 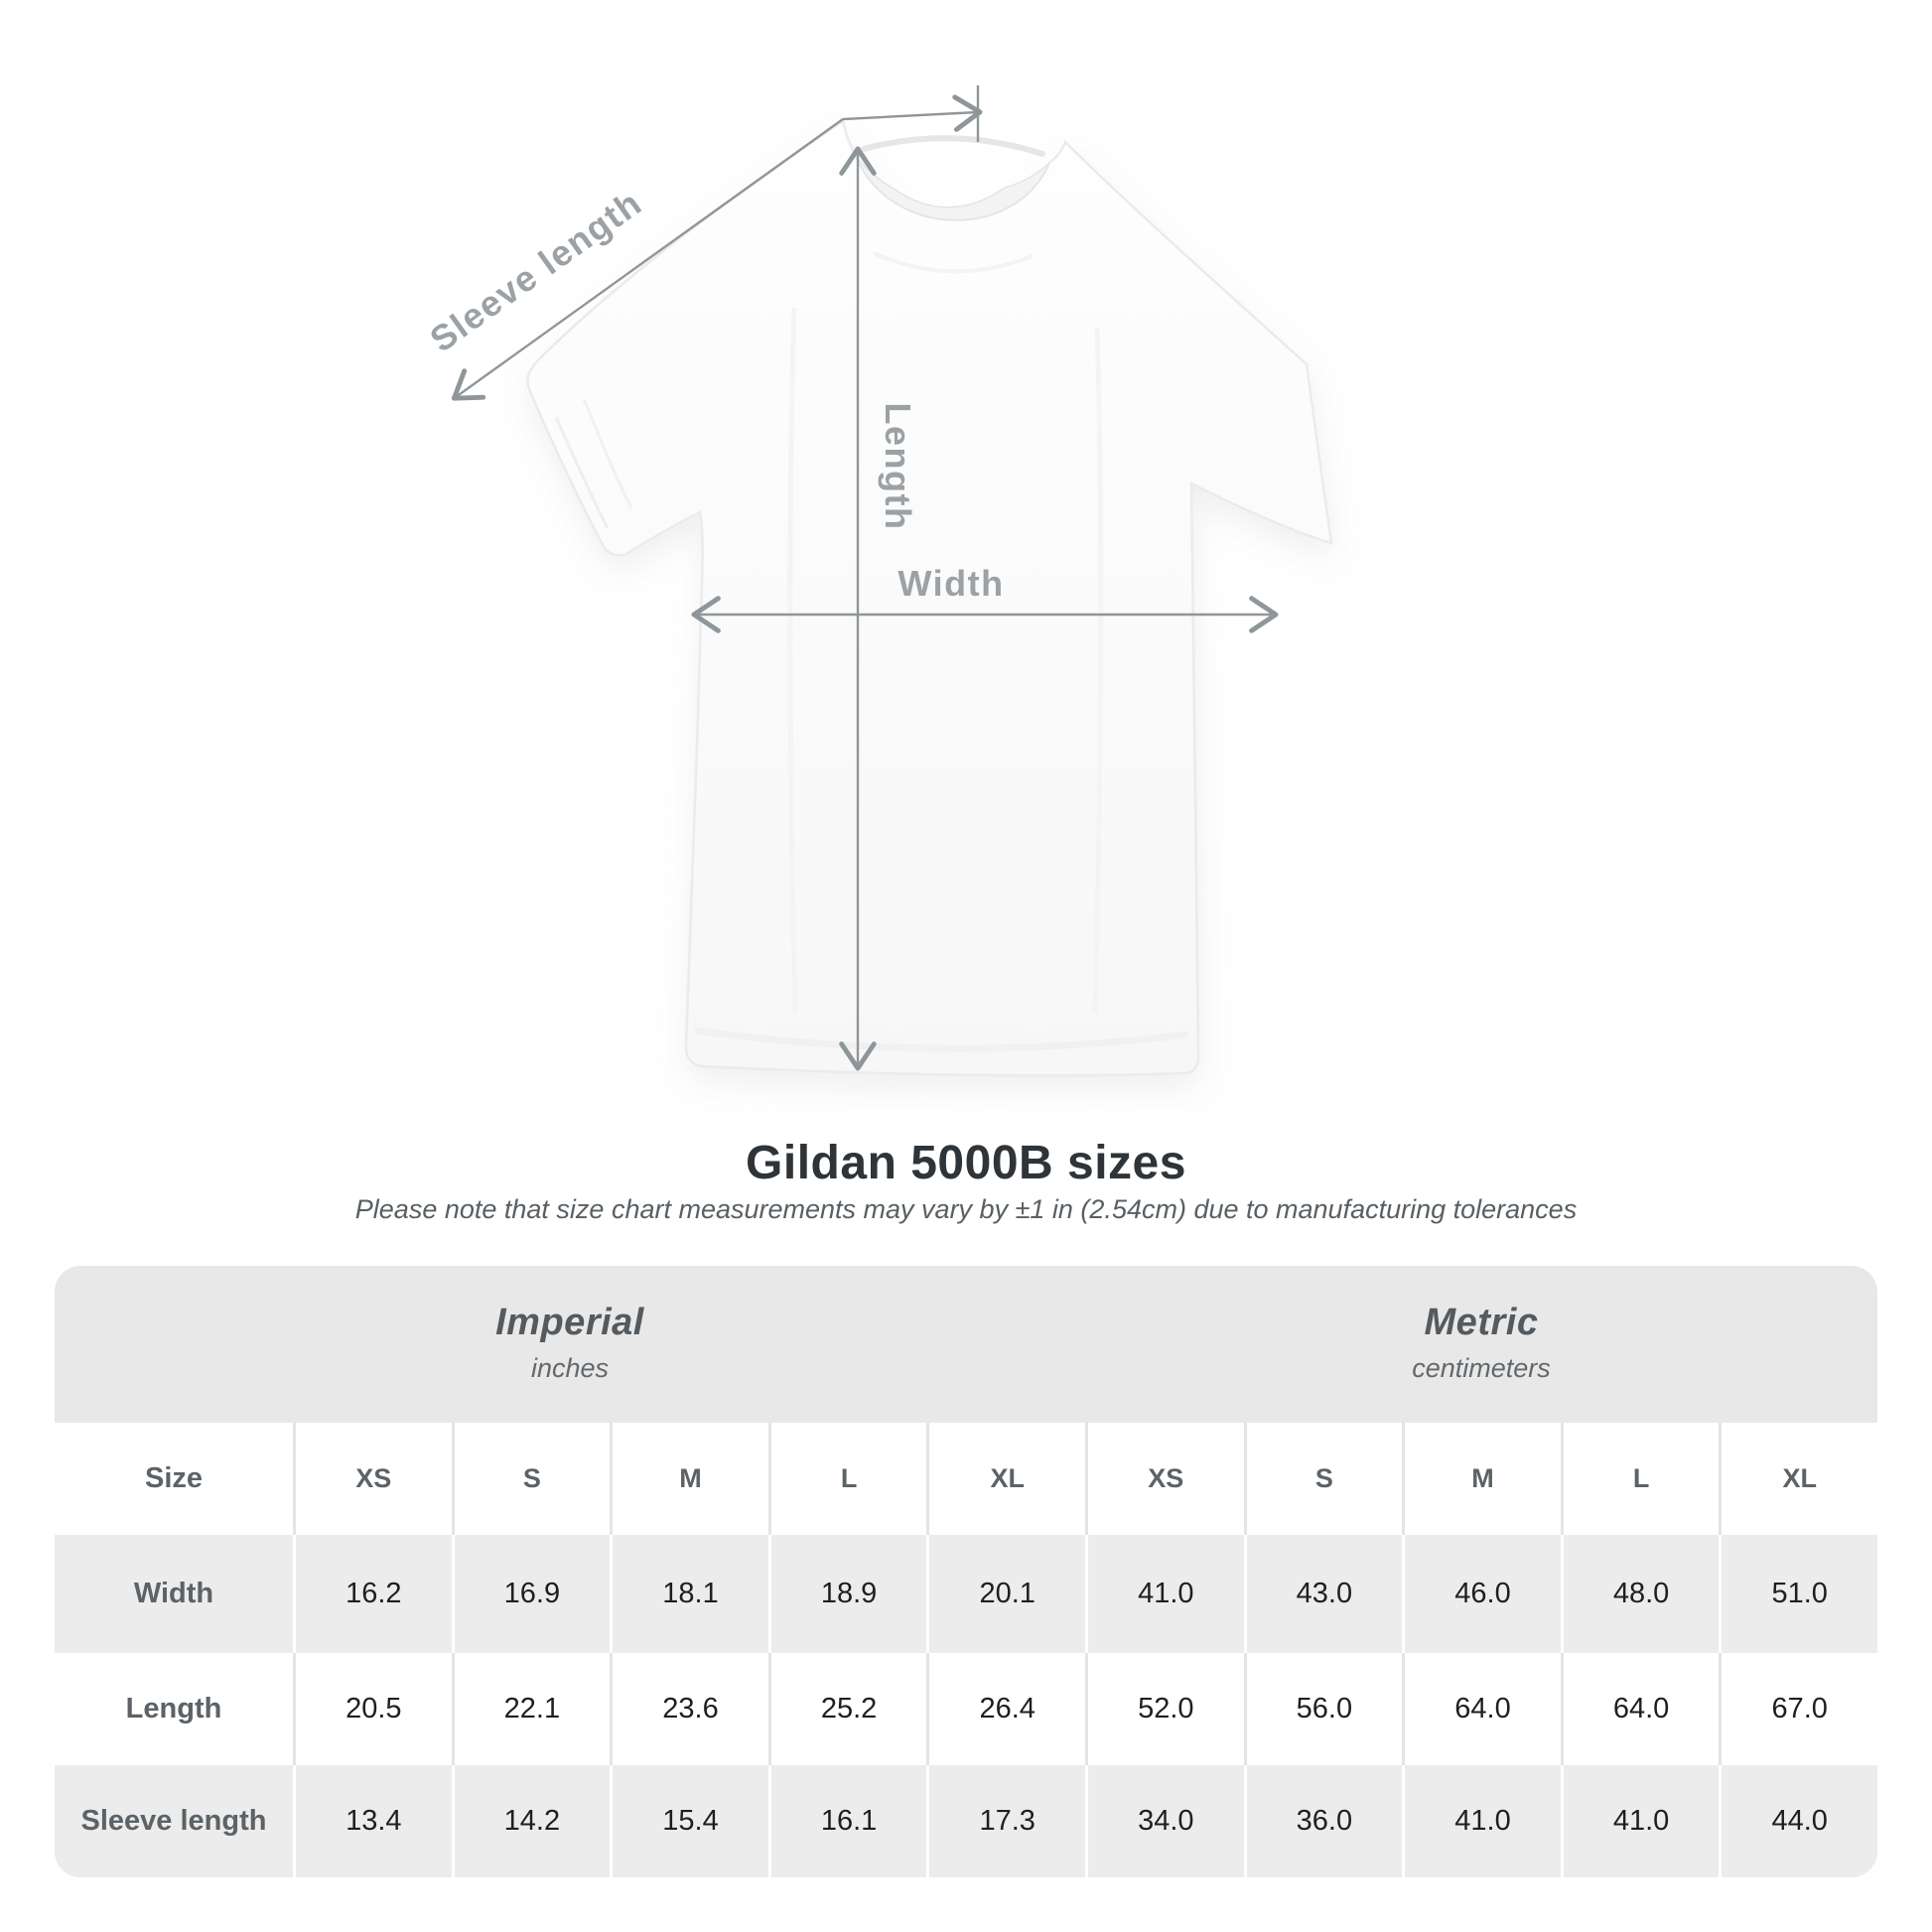 I want to click on value-cell: 13.4, so click(x=373, y=1821).